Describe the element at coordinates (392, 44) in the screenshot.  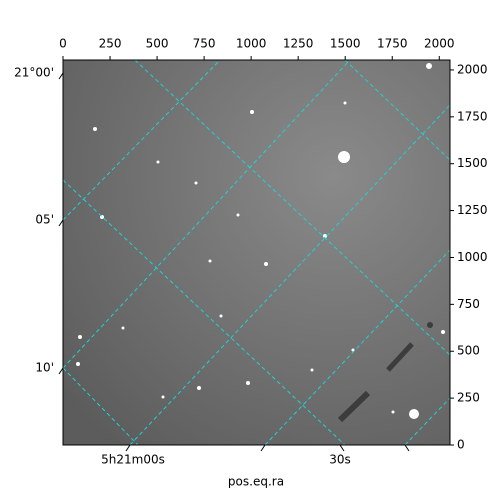
I see `x-tick-label: 1750` at that location.